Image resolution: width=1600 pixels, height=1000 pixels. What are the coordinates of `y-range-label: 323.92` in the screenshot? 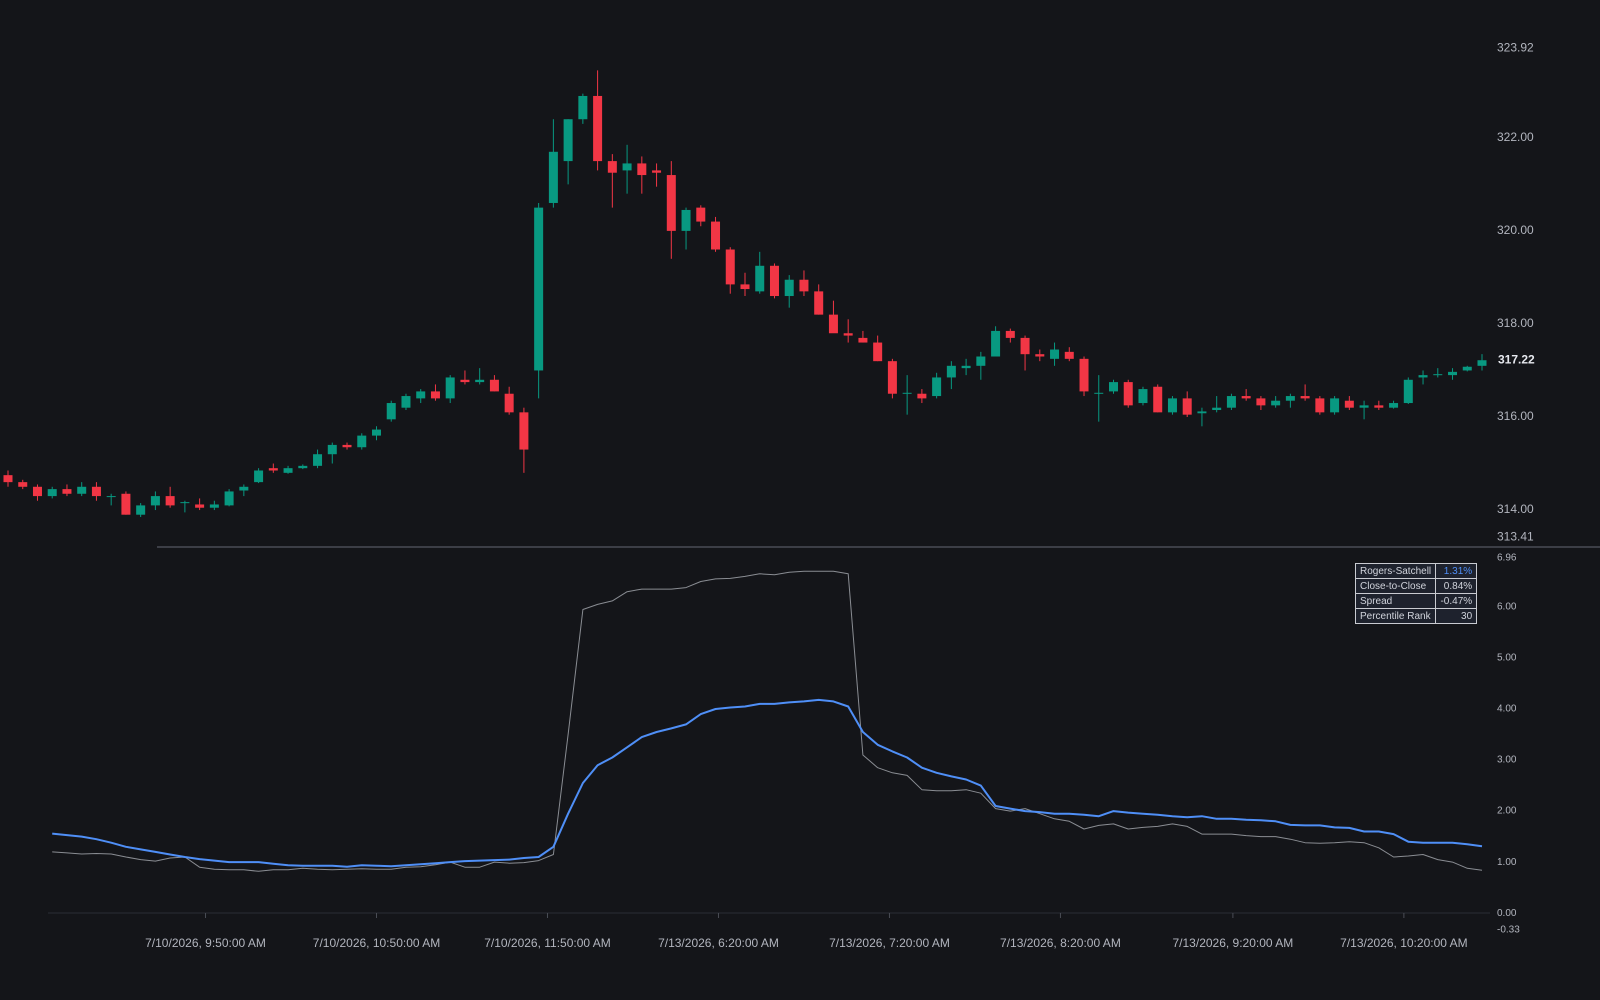 It's located at (1515, 48).